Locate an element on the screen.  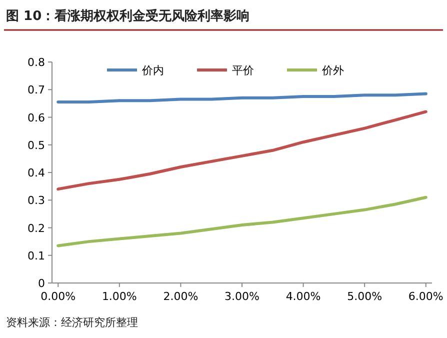
y-tick-label: 0.4 is located at coordinates (36, 173).